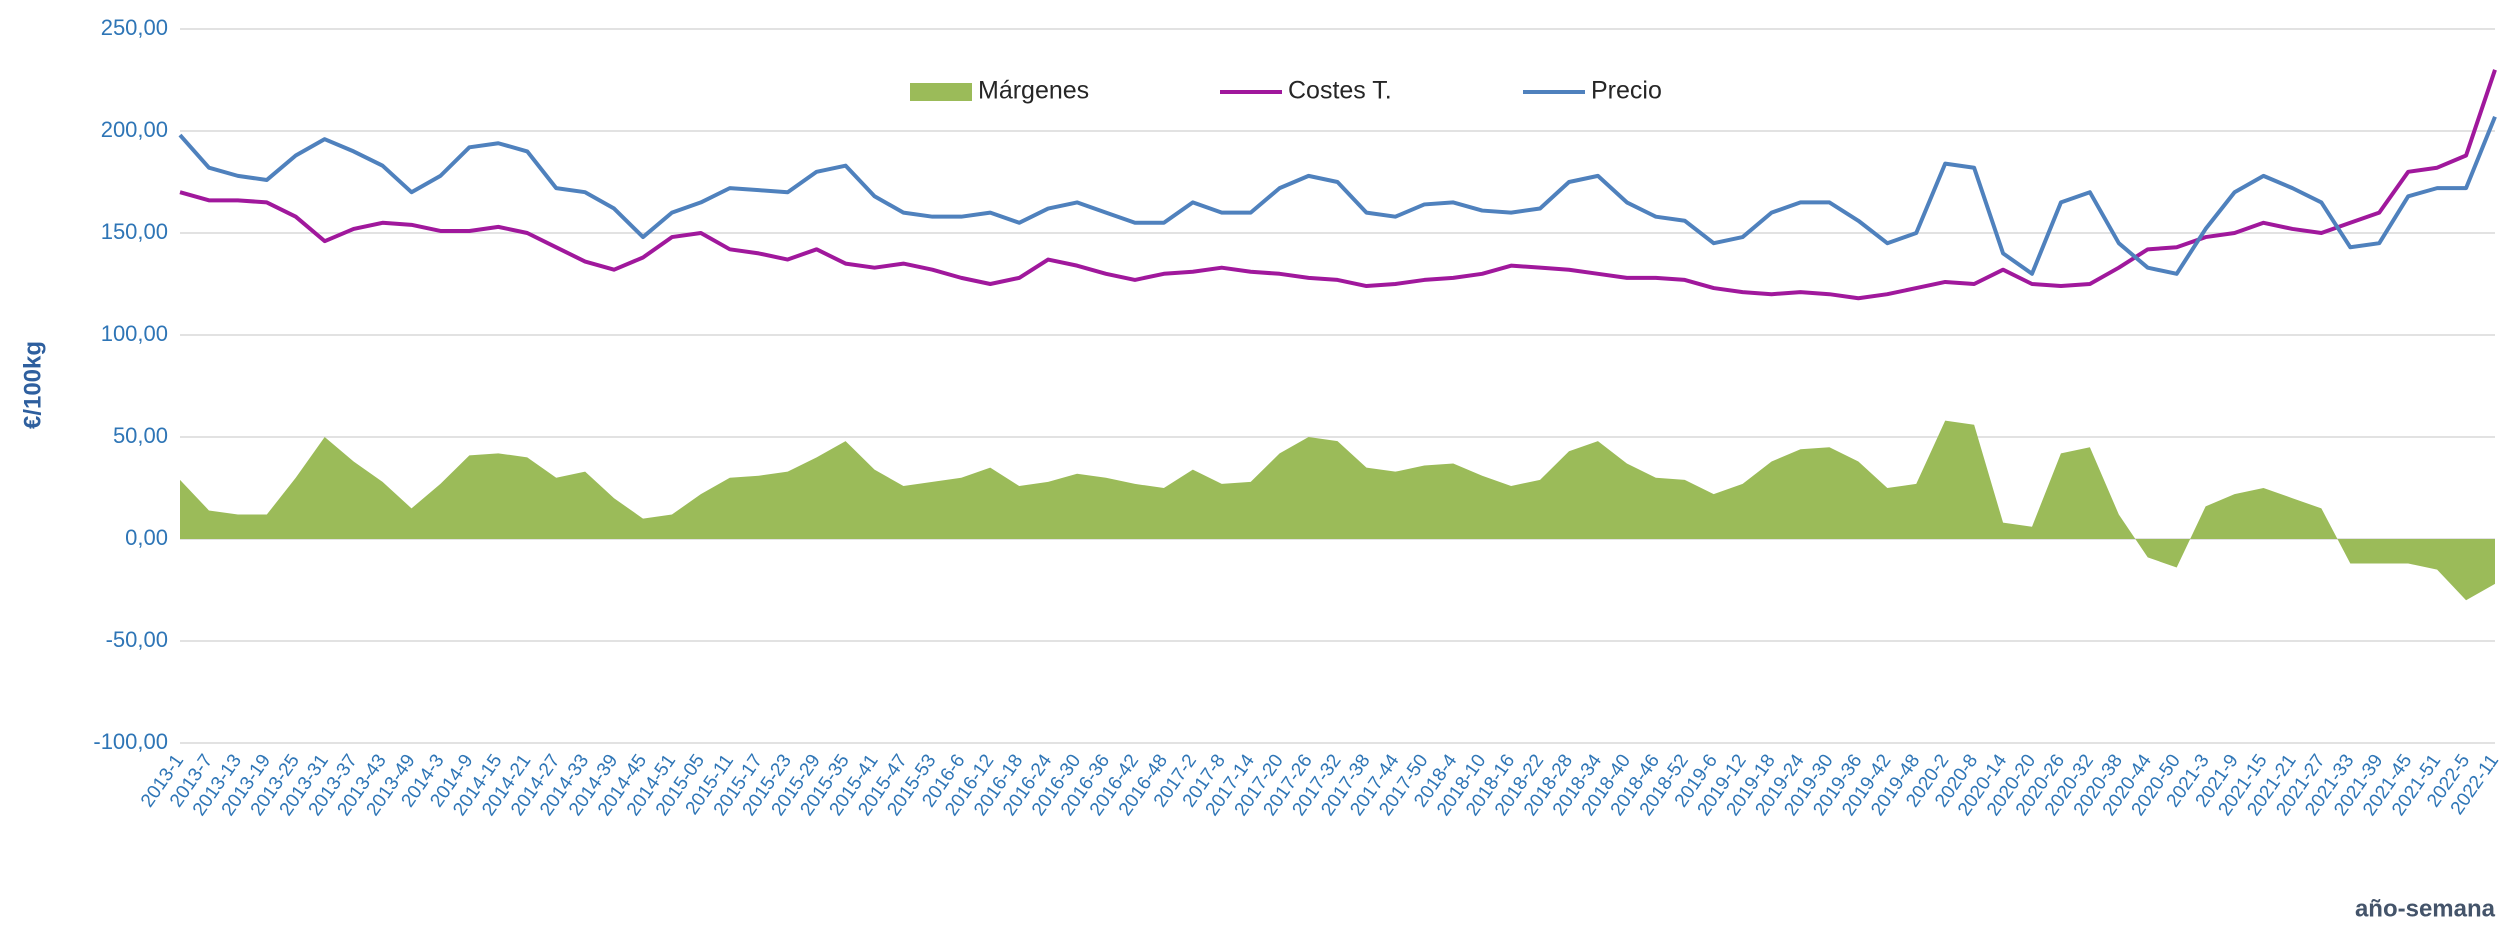 Image resolution: width=2500 pixels, height=926 pixels. What do you see at coordinates (134, 129) in the screenshot?
I see `y-tick-label: 200,00` at bounding box center [134, 129].